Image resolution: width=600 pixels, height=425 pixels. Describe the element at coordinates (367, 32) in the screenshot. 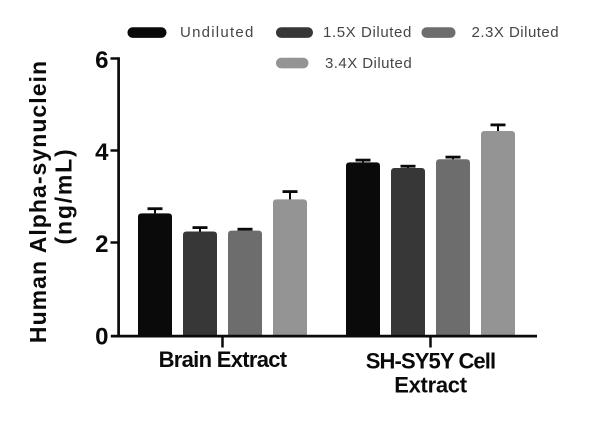

I see `svg-text: 1.5X Diluted` at that location.